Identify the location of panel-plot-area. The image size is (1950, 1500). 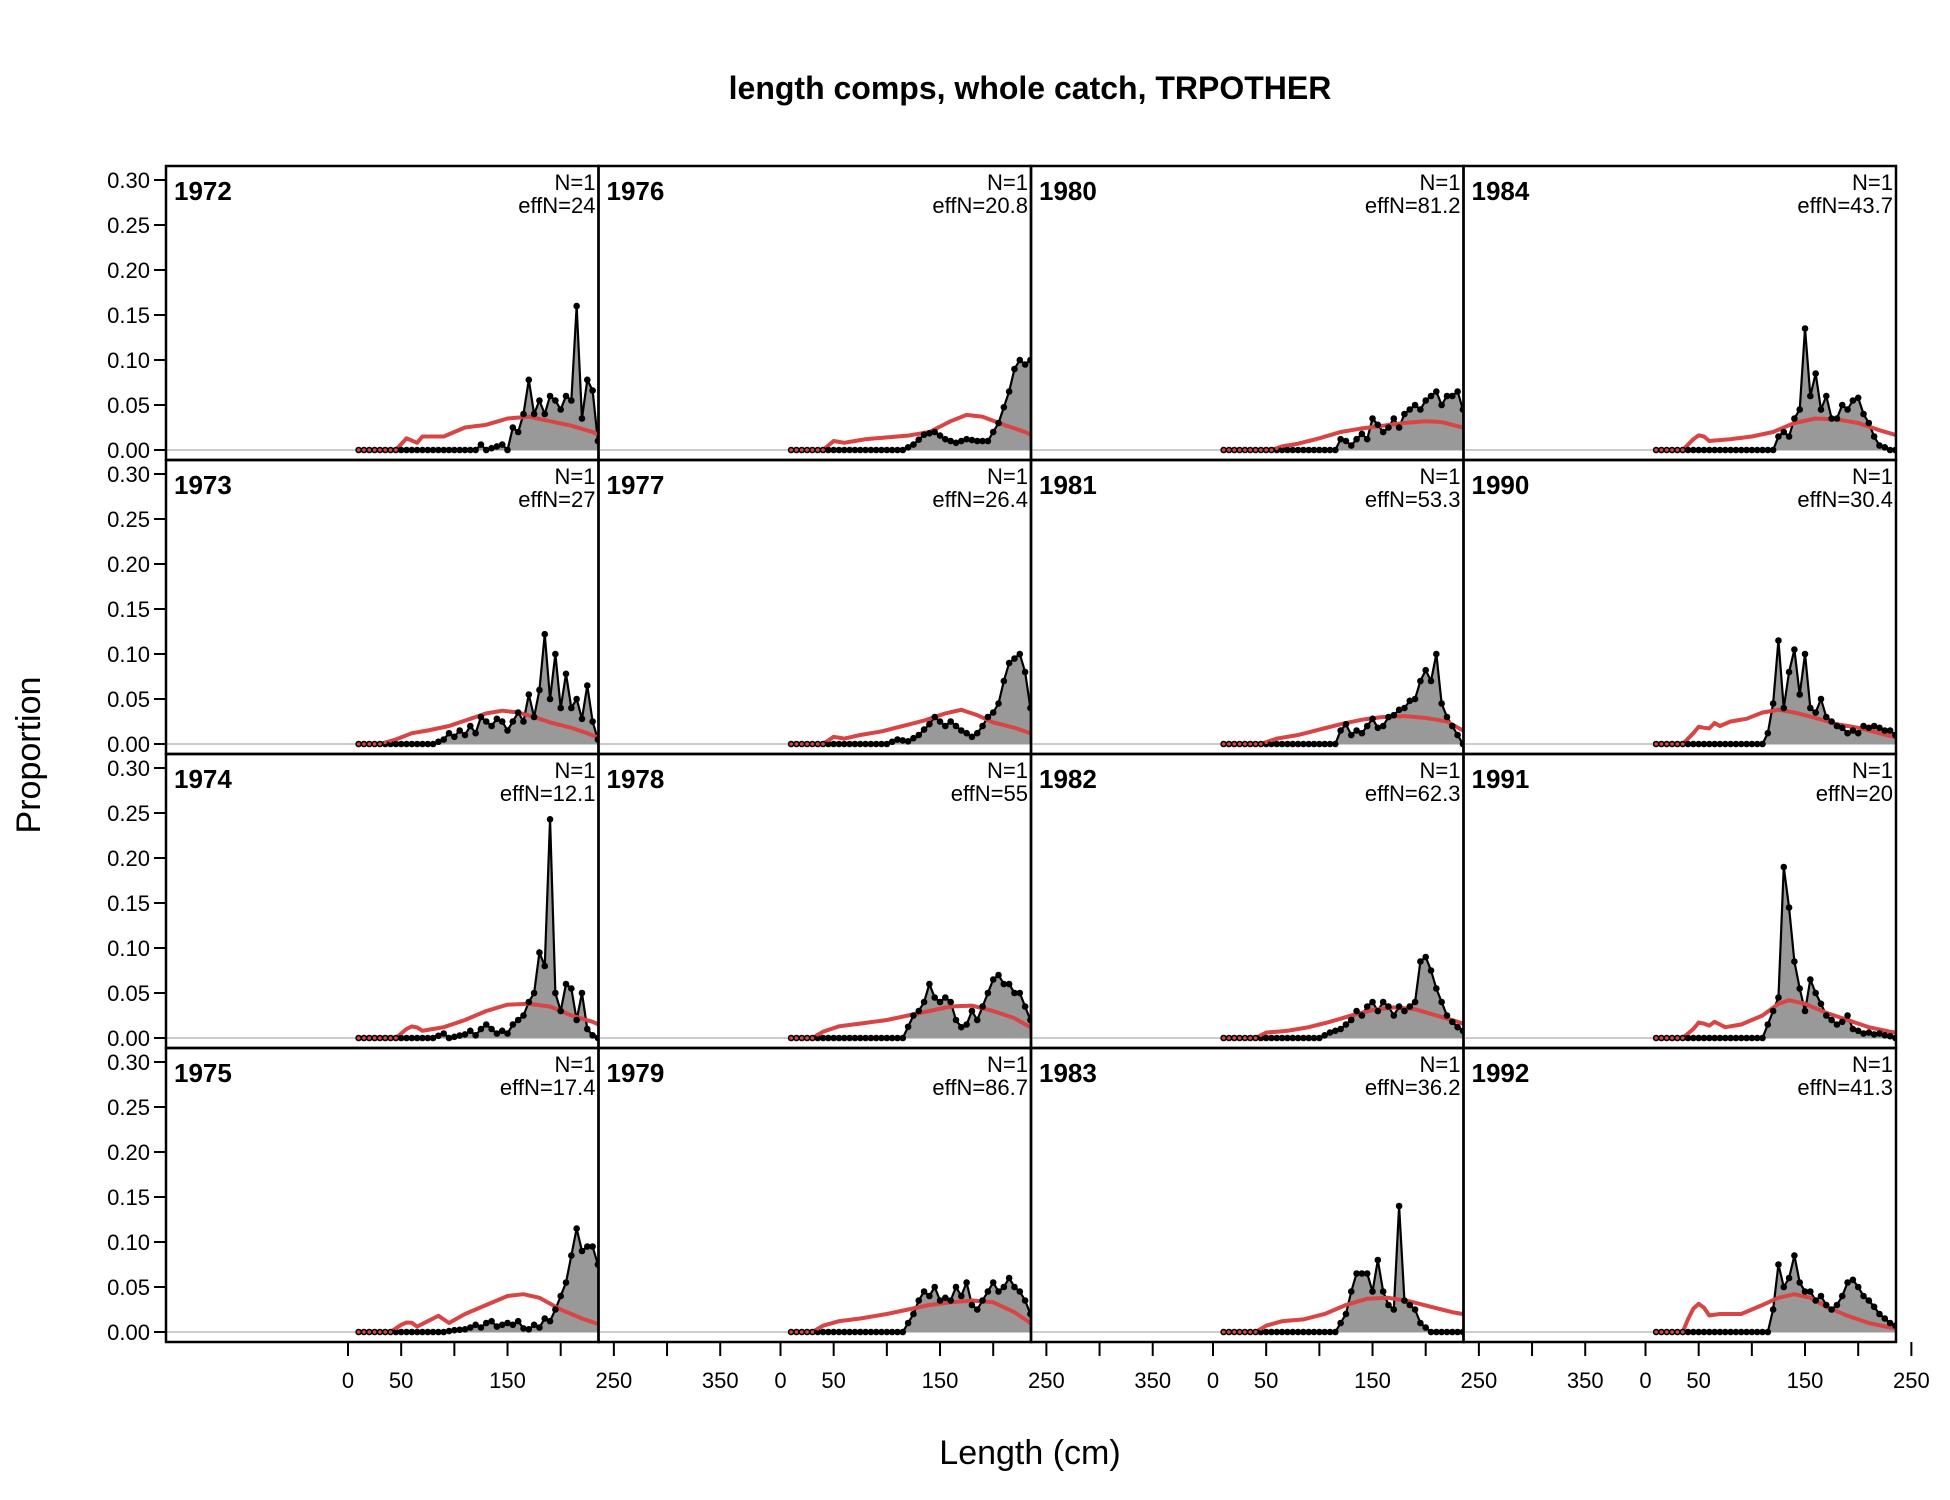
(1247, 997).